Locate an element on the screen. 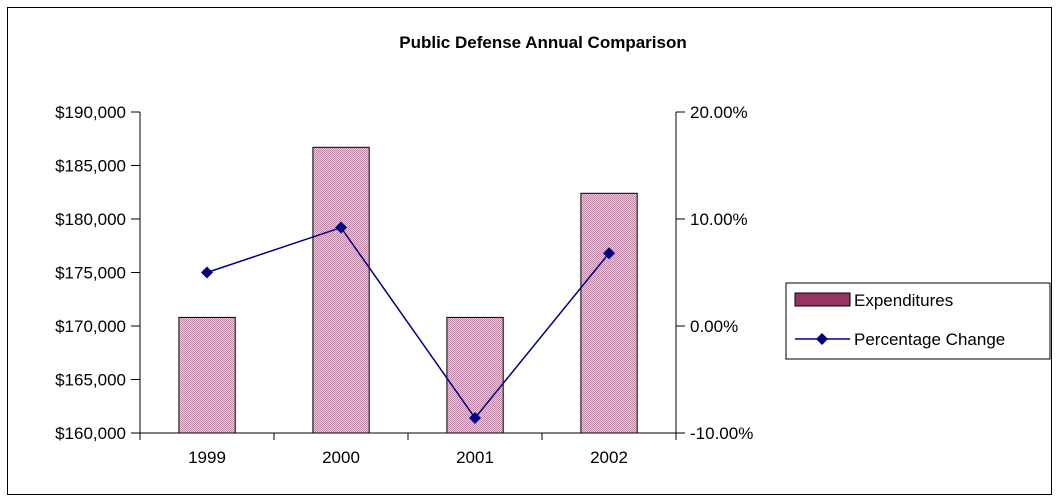 The height and width of the screenshot is (504, 1063). x-tick-label: 2001 is located at coordinates (475, 457).